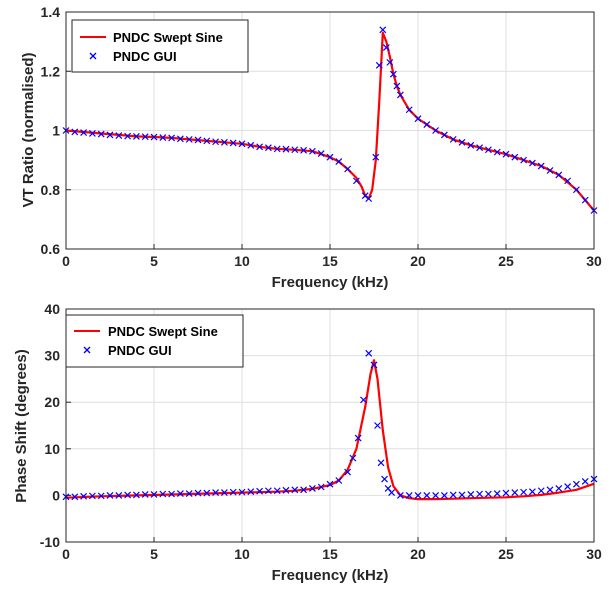 The width and height of the screenshot is (614, 597). I want to click on bottom-legend-marker-swatch, so click(87, 350).